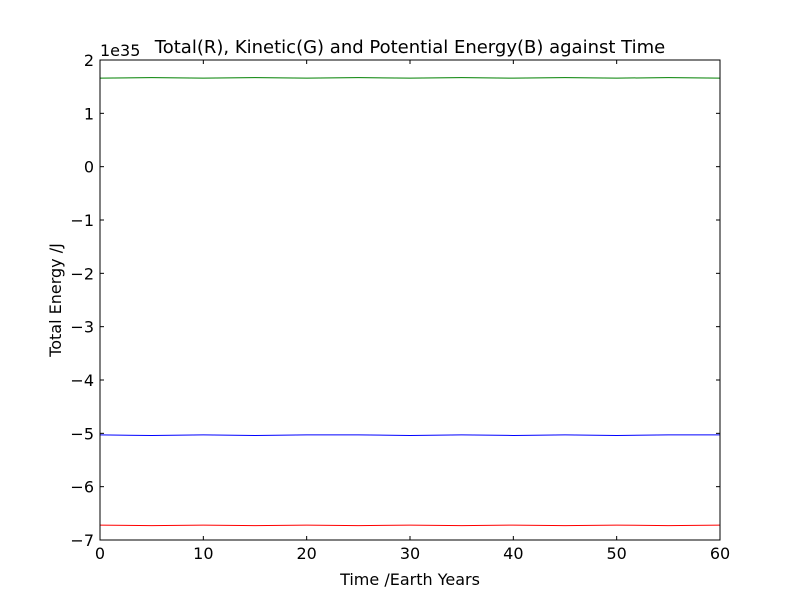 The width and height of the screenshot is (800, 600). What do you see at coordinates (55, 300) in the screenshot?
I see `y-axis-label: Total Energy /J` at bounding box center [55, 300].